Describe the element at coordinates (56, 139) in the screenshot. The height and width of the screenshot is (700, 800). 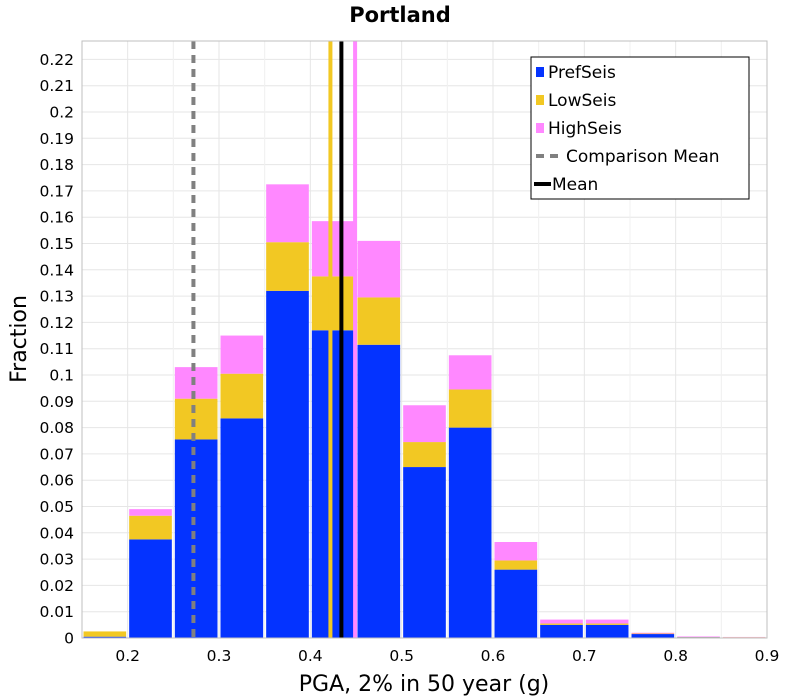
I see `y-tick-label: 0.19` at that location.